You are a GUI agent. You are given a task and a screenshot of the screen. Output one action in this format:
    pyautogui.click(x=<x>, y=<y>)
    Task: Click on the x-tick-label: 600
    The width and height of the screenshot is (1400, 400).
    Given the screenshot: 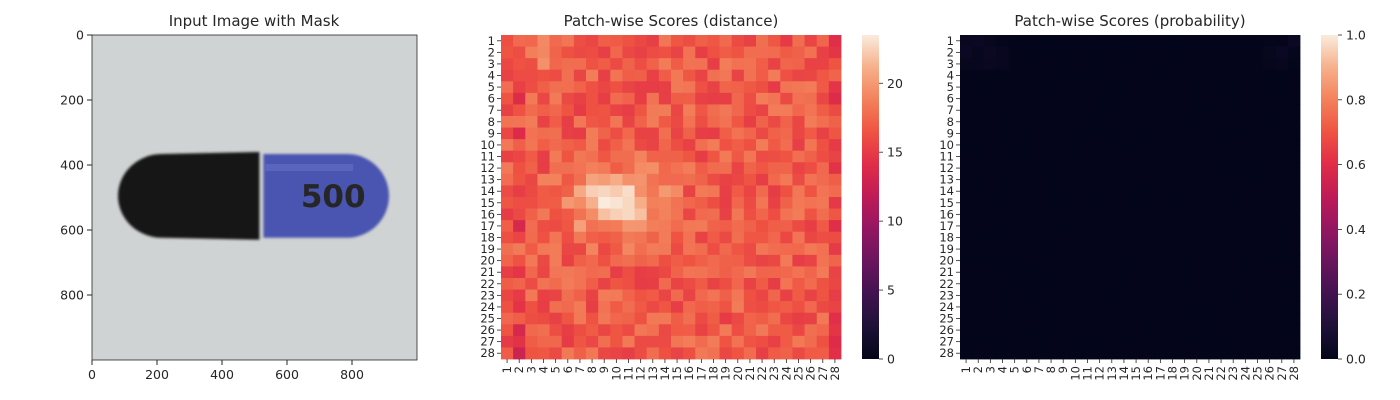 What is the action you would take?
    pyautogui.click(x=287, y=374)
    